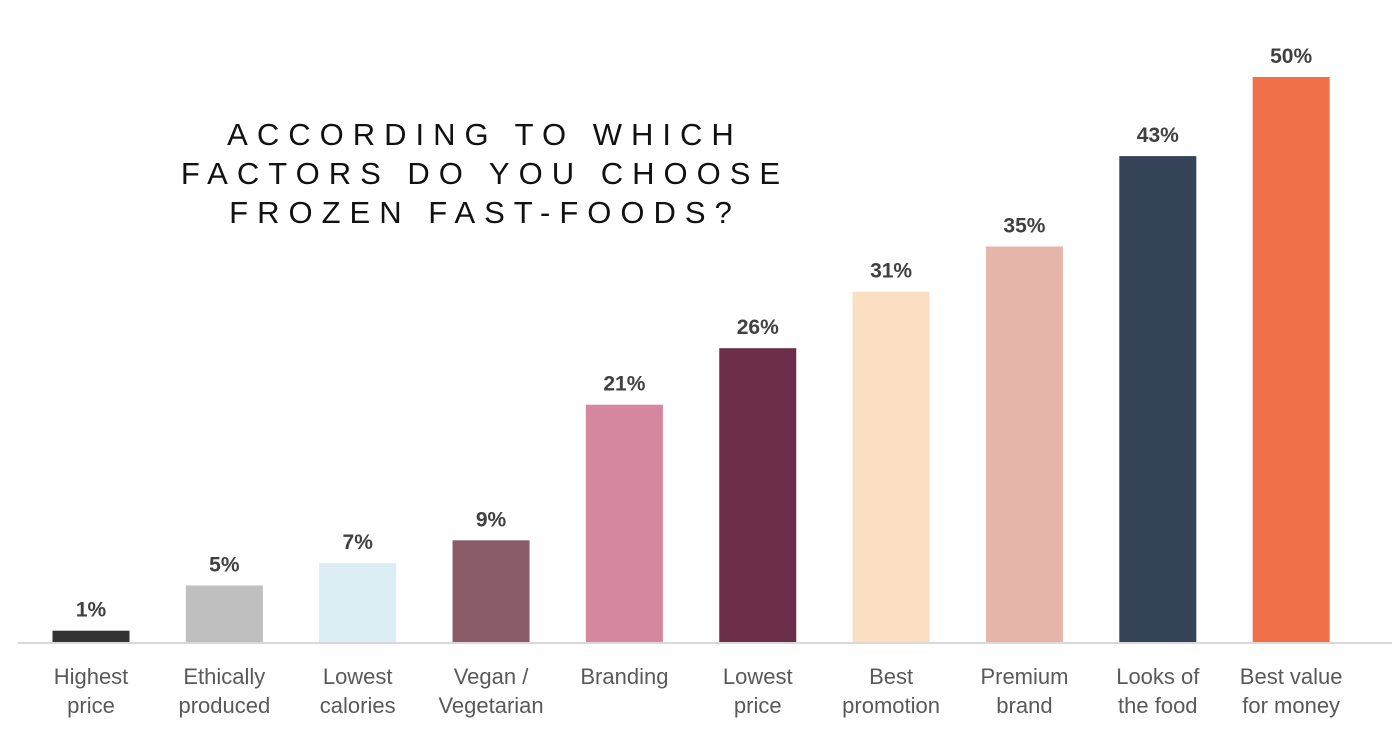 The height and width of the screenshot is (746, 1392). Describe the element at coordinates (624, 676) in the screenshot. I see `category-label: Branding` at that location.